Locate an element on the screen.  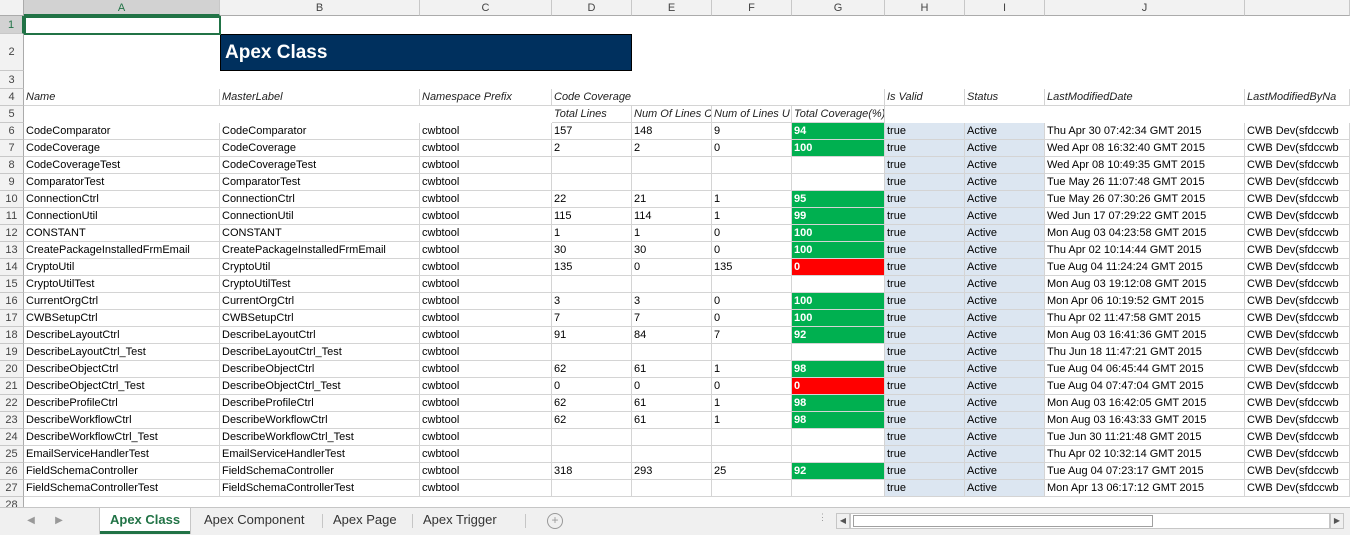
cell-uncovered: 135 is located at coordinates (752, 267).